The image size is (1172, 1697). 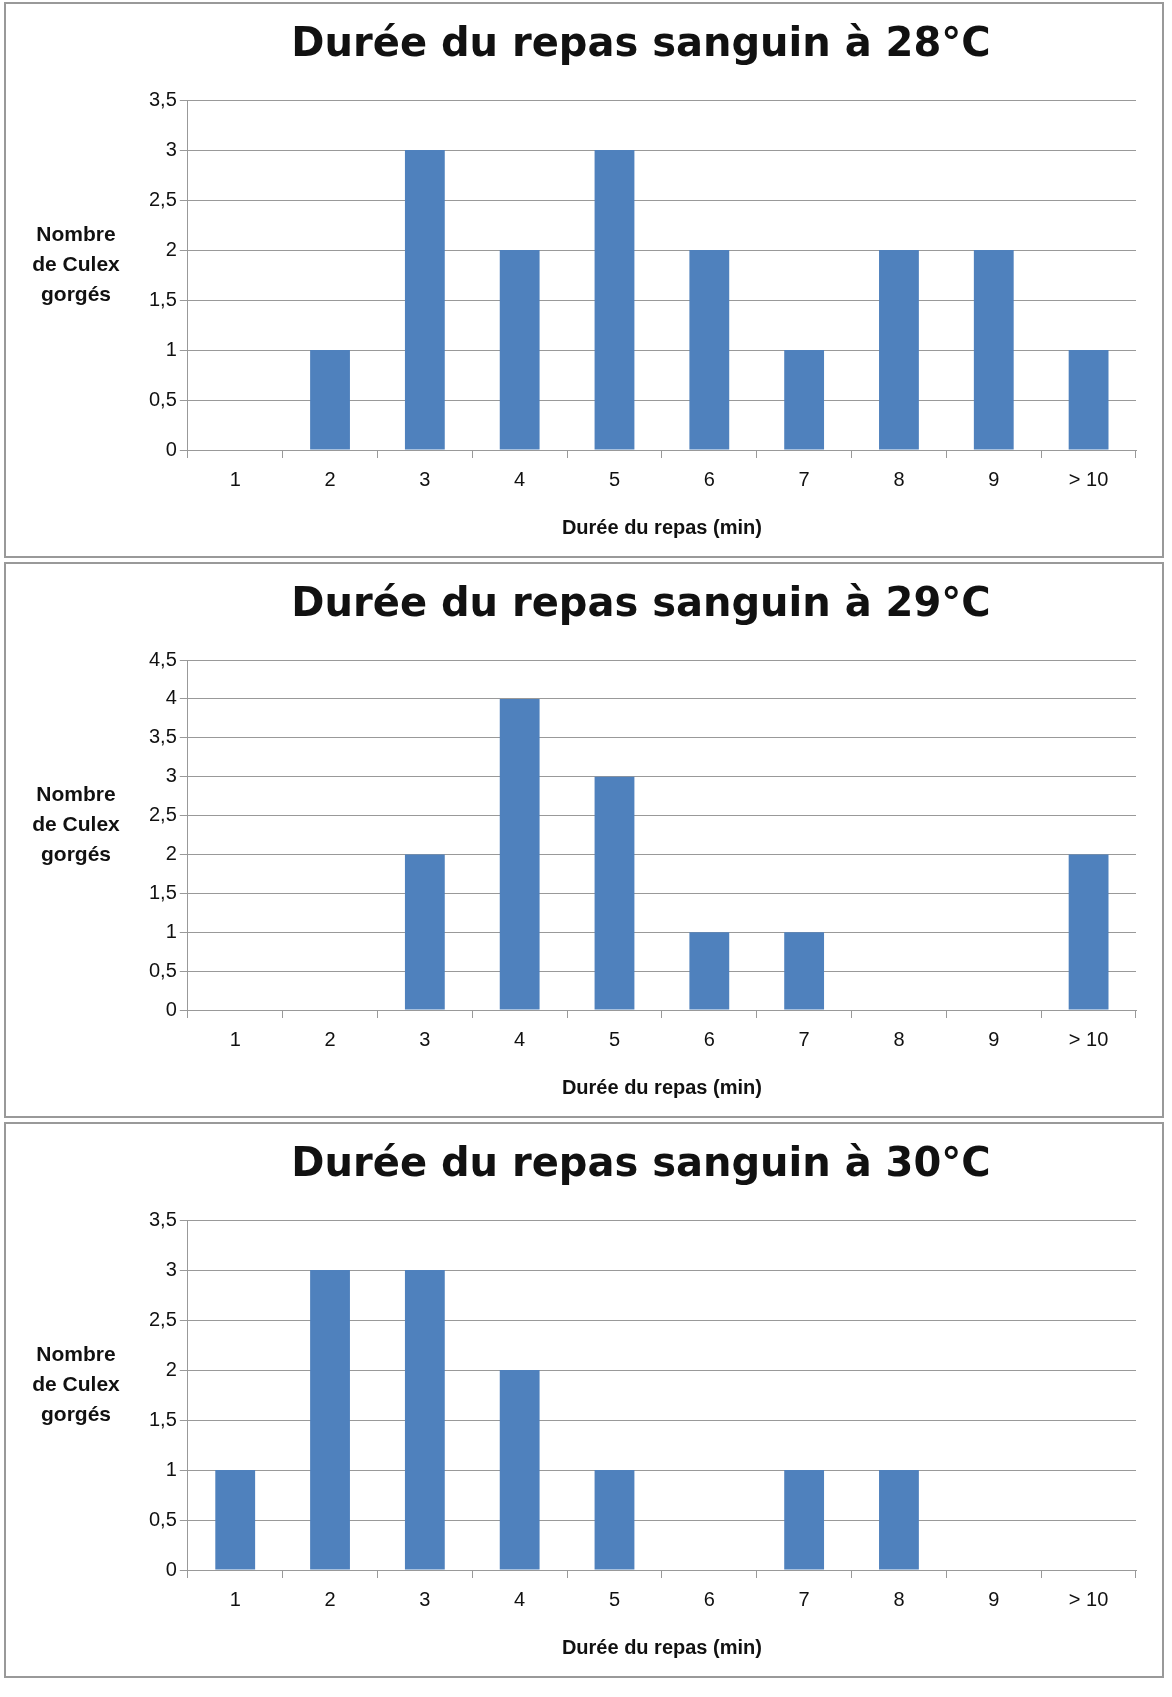 What do you see at coordinates (162, 658) in the screenshot?
I see `y-tick-label: 4,5` at bounding box center [162, 658].